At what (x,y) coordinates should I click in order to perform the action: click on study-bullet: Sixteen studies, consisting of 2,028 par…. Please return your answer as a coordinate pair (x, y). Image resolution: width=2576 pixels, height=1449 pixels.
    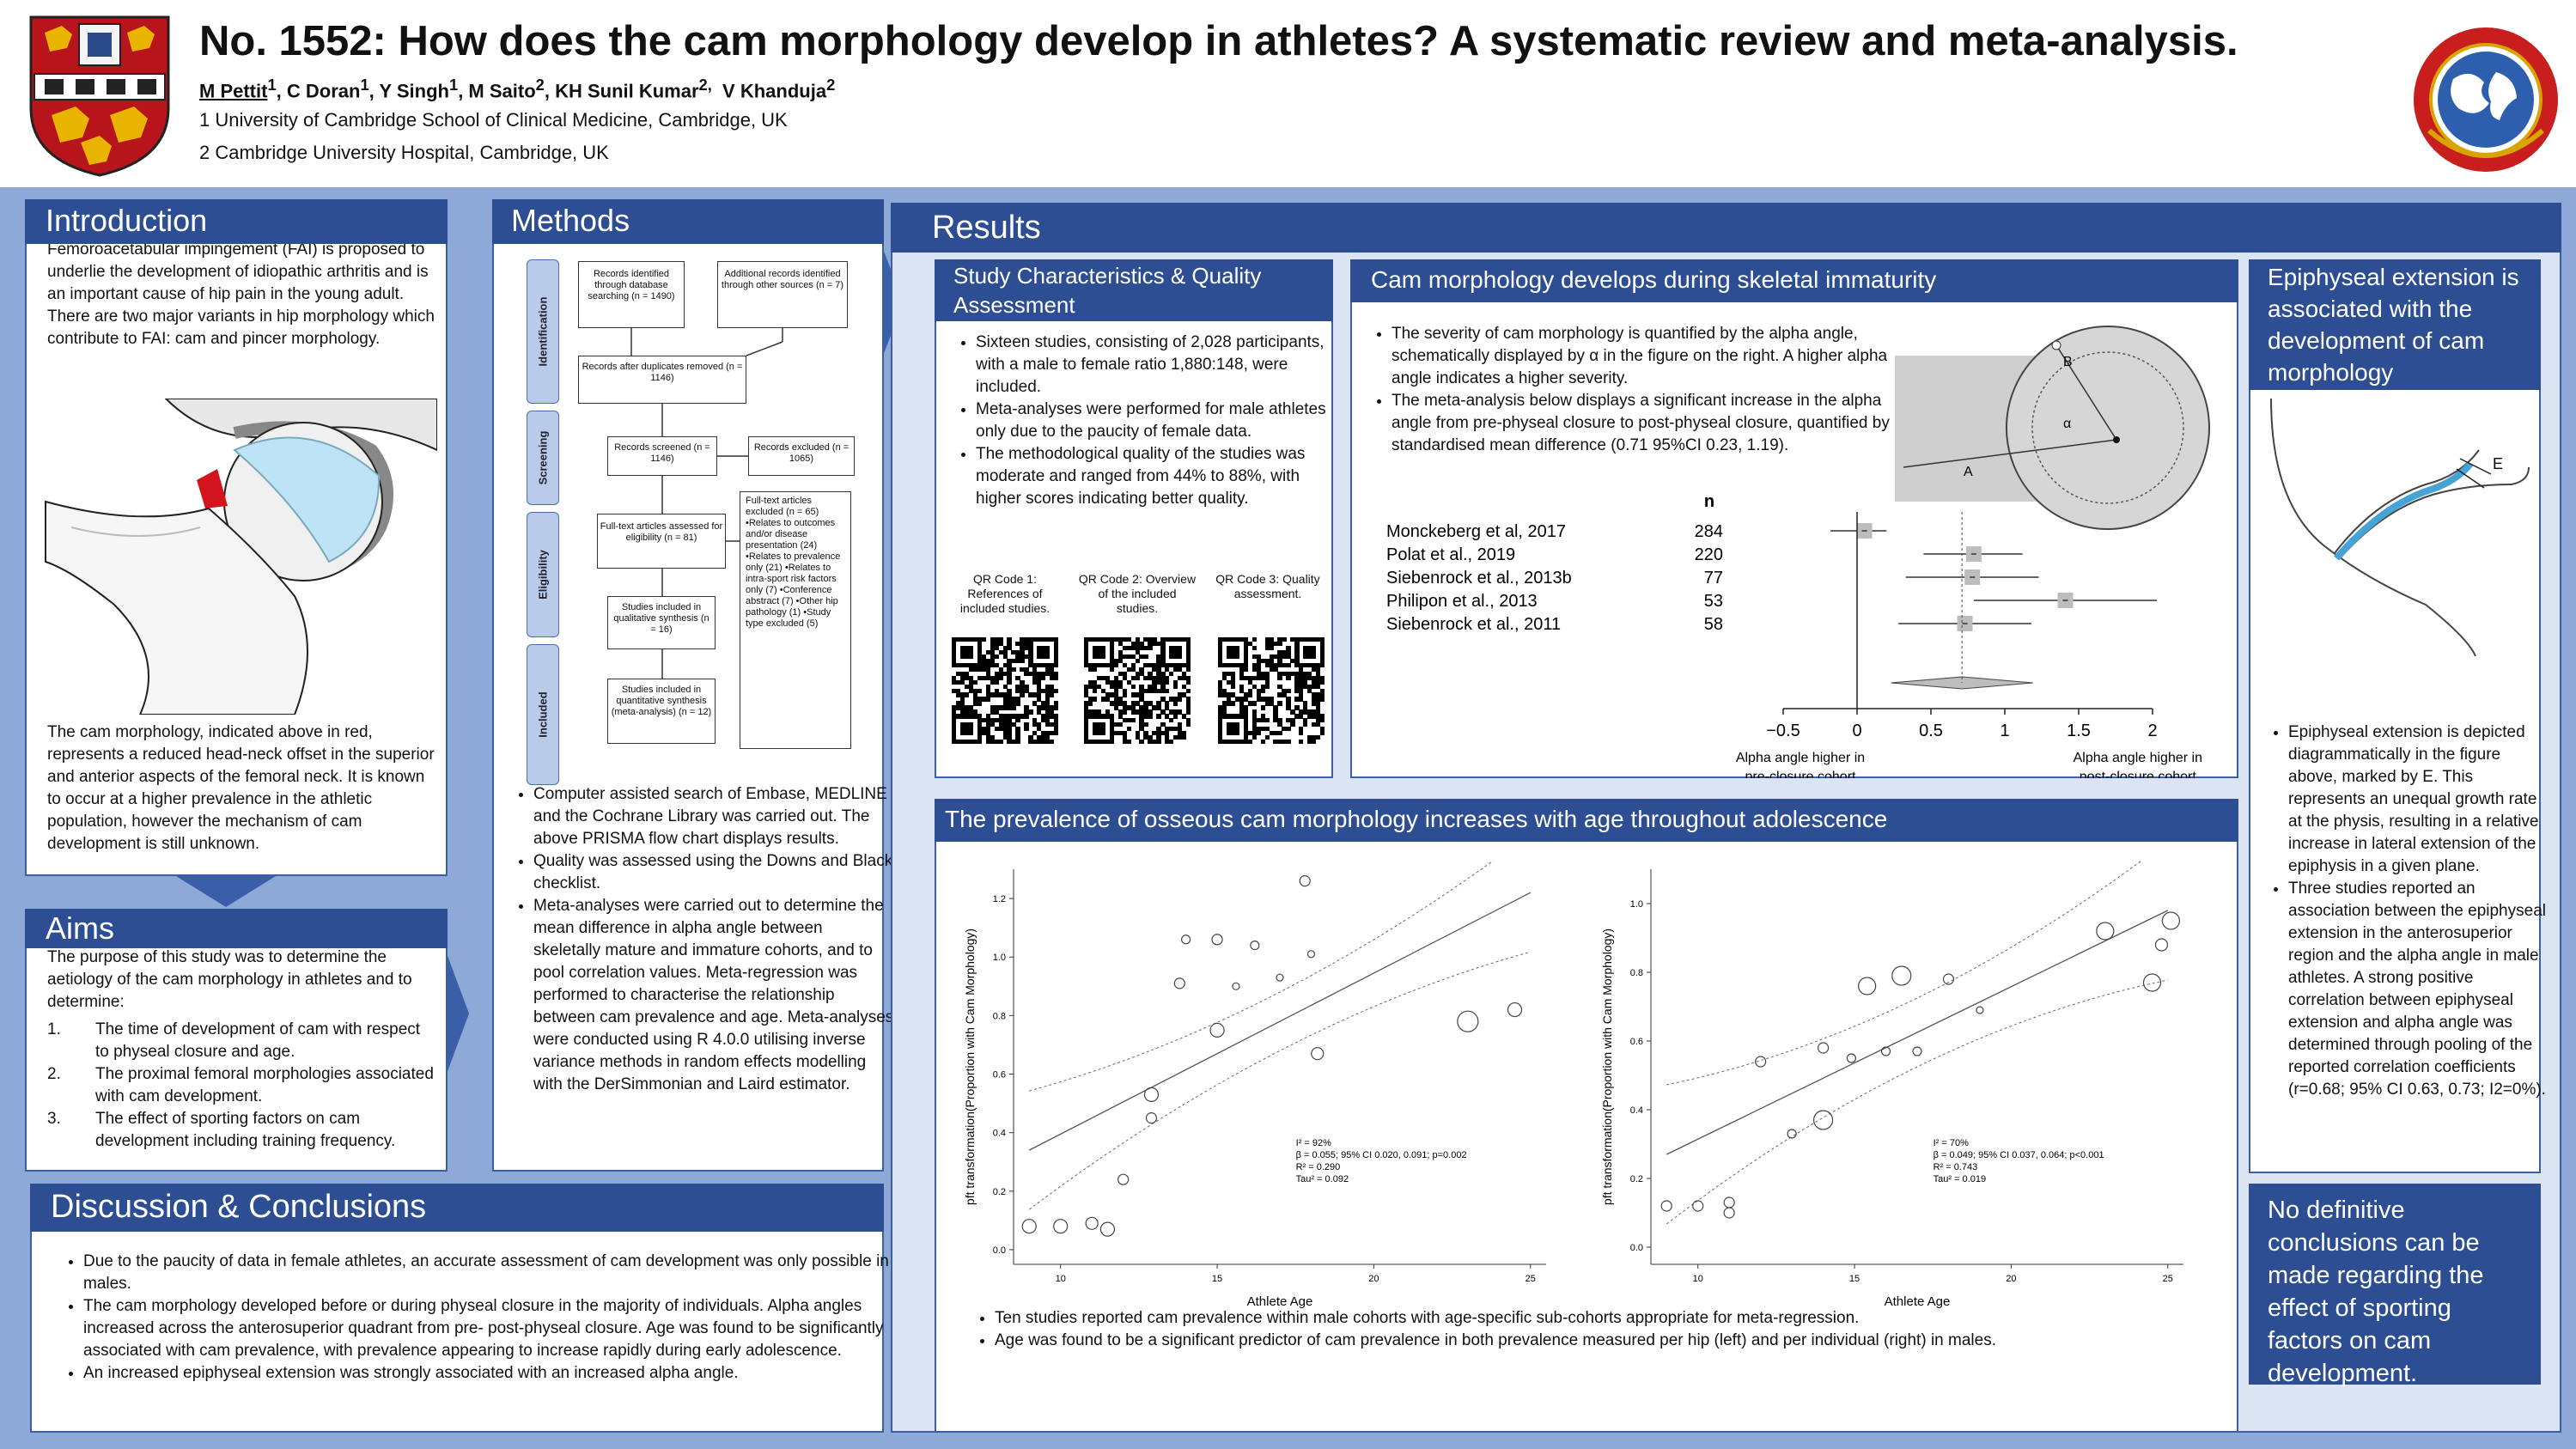
    Looking at the image, I should click on (1160, 365).